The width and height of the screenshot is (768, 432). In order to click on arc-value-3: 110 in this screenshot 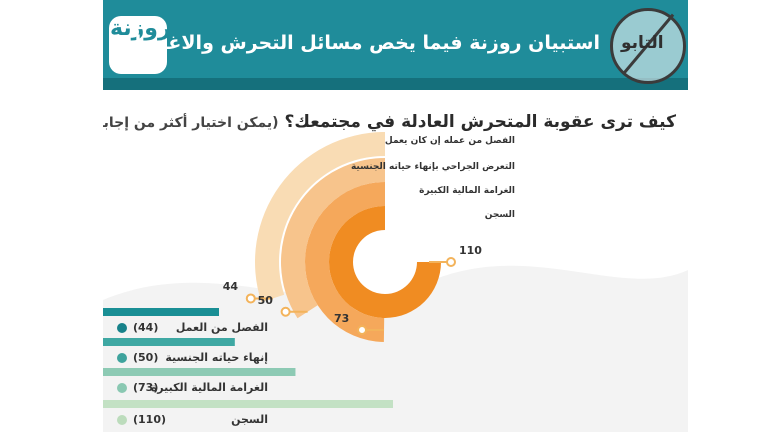, I will do `click(470, 250)`.